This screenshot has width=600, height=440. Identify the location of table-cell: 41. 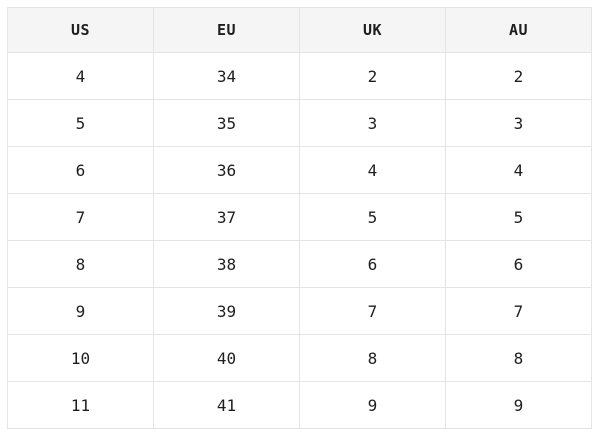
(226, 405).